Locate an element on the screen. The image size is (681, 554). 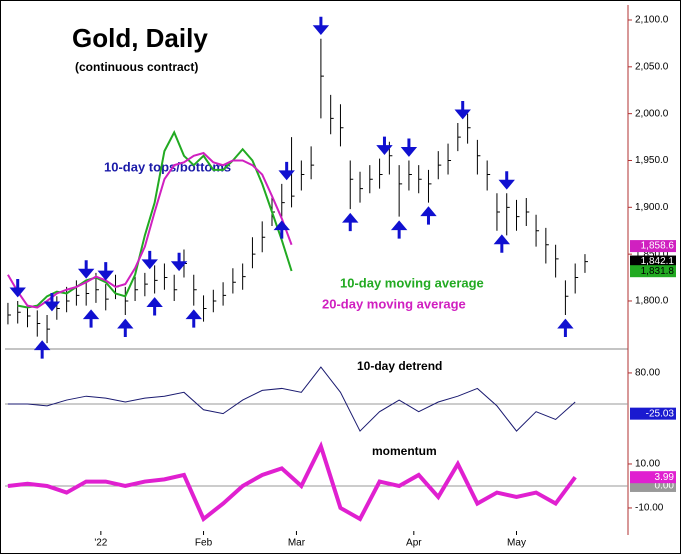
x-tick-label: May is located at coordinates (516, 543).